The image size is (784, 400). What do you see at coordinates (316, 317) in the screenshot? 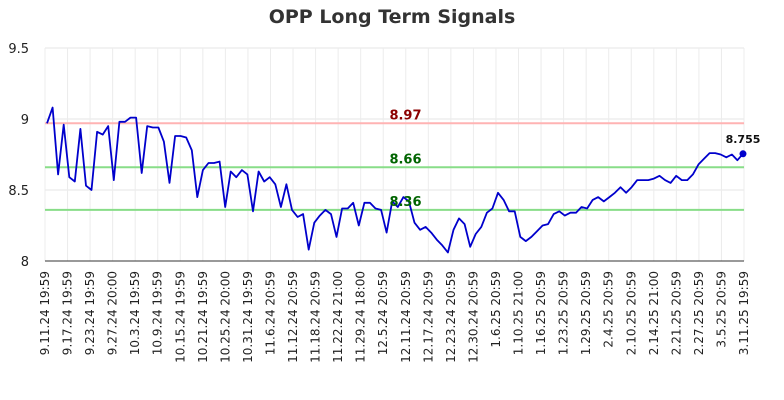
I see `x-tick-label: 11.18.24 20:59` at bounding box center [316, 317].